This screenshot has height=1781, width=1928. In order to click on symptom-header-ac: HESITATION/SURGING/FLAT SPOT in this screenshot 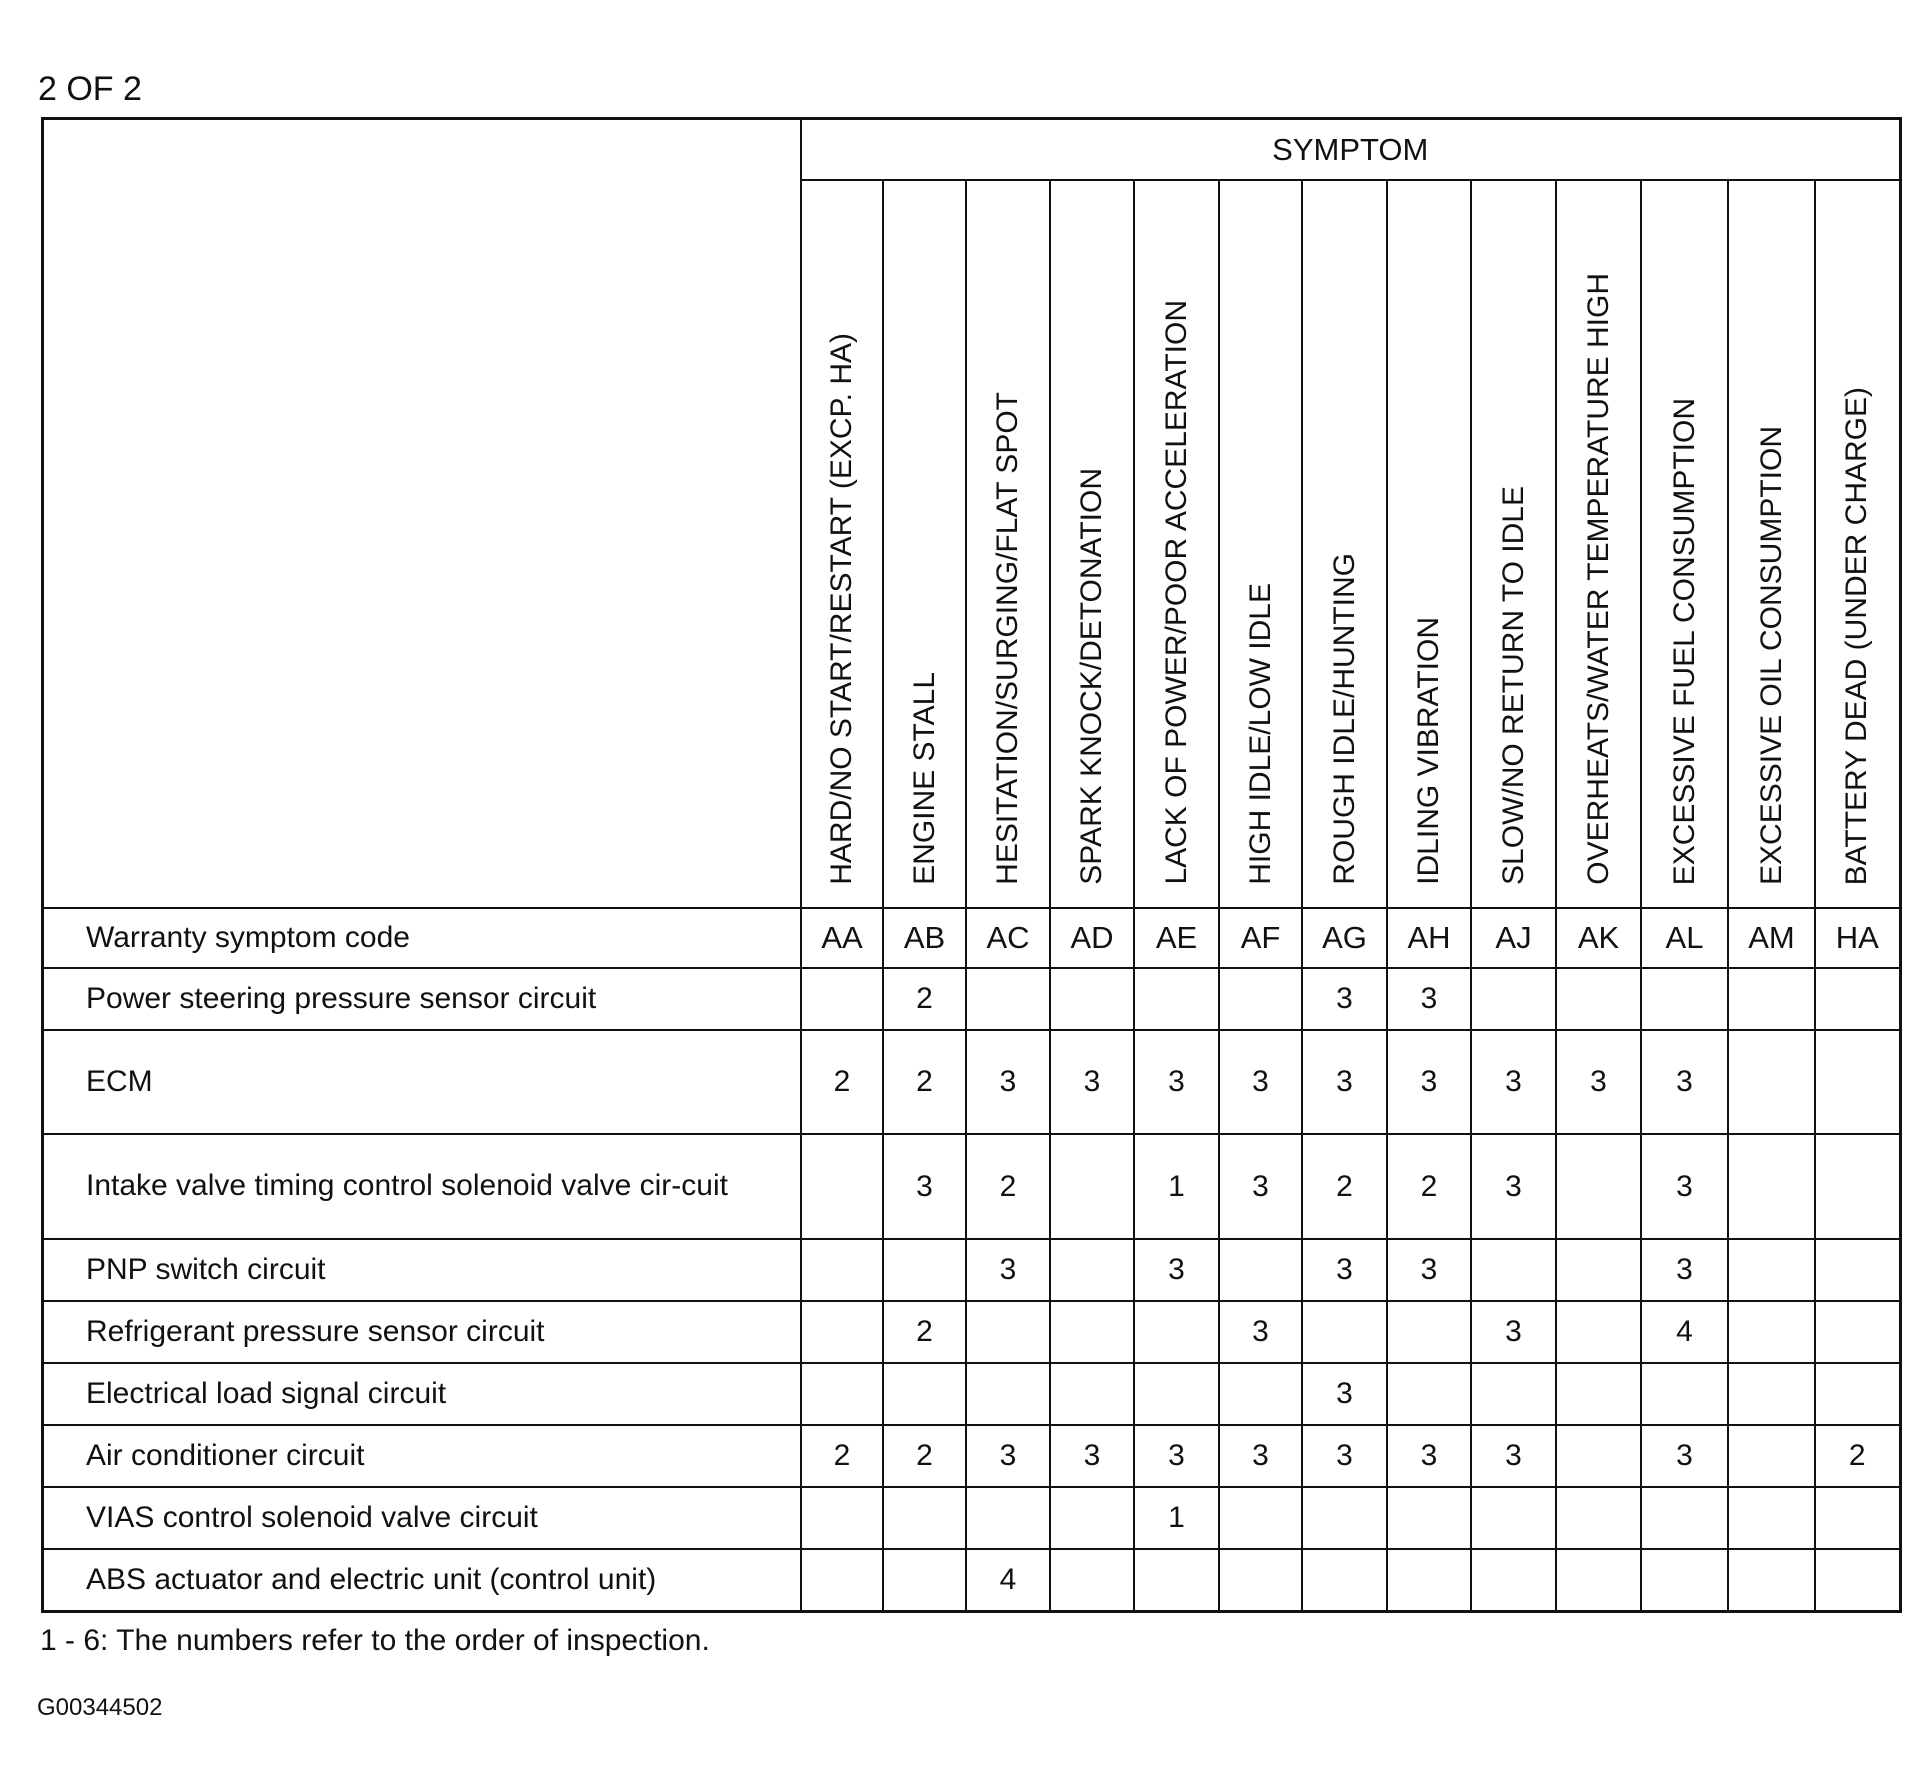, I will do `click(1008, 544)`.